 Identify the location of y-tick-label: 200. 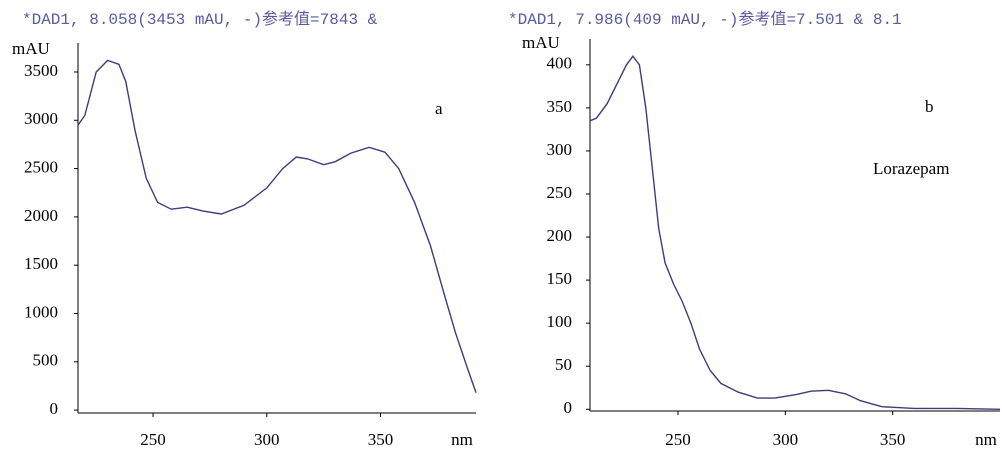
(560, 235).